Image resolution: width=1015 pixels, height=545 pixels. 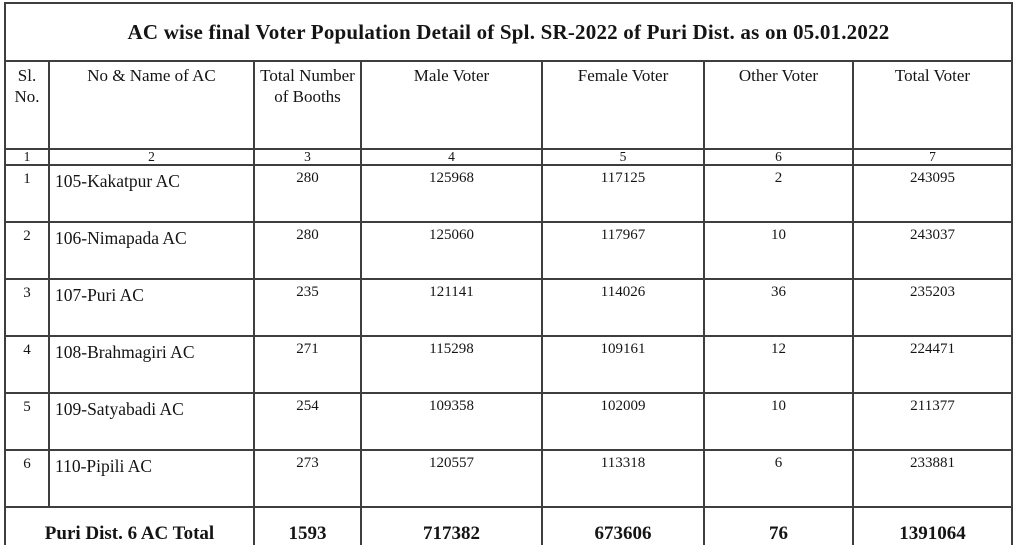 What do you see at coordinates (307, 421) in the screenshot?
I see `cell-booths: 254` at bounding box center [307, 421].